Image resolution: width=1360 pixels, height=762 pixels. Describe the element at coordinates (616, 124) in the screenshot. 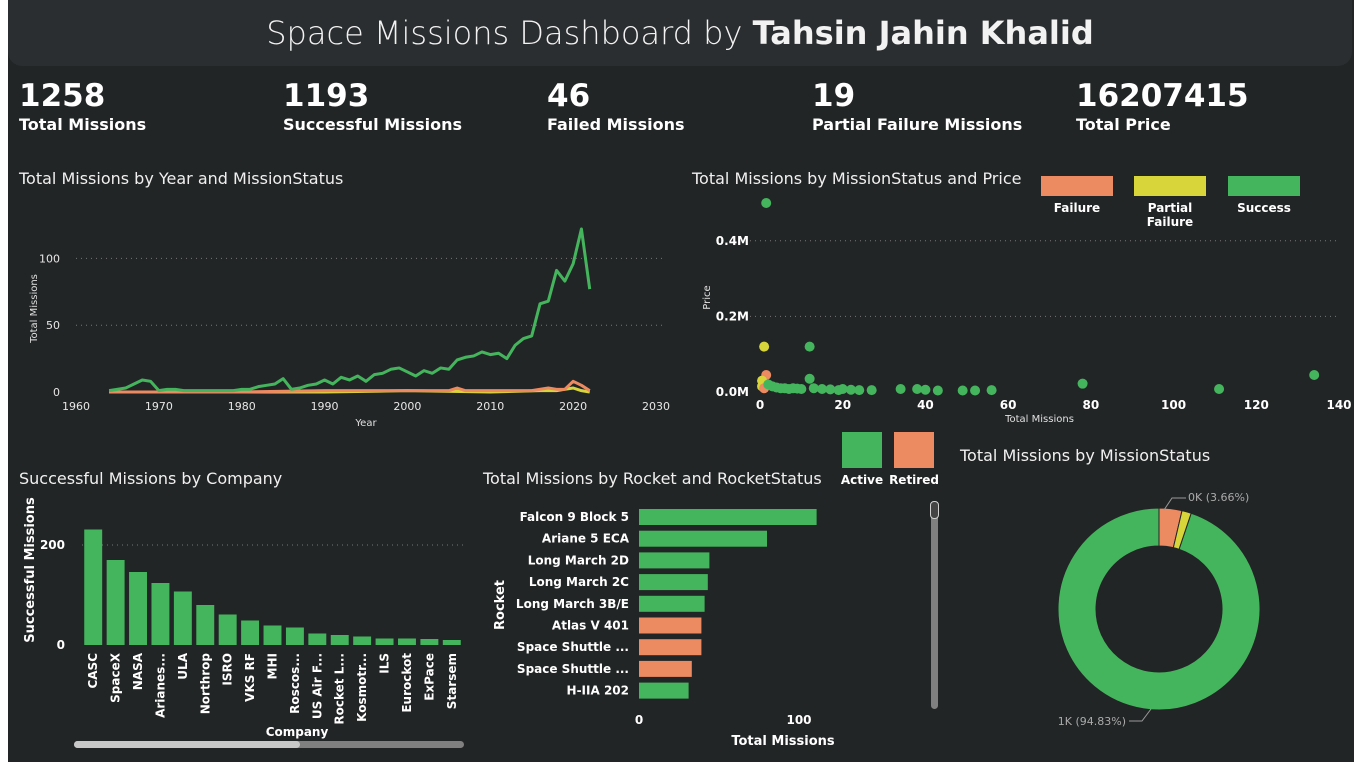

I see `kpi-label: Failed Missions` at that location.